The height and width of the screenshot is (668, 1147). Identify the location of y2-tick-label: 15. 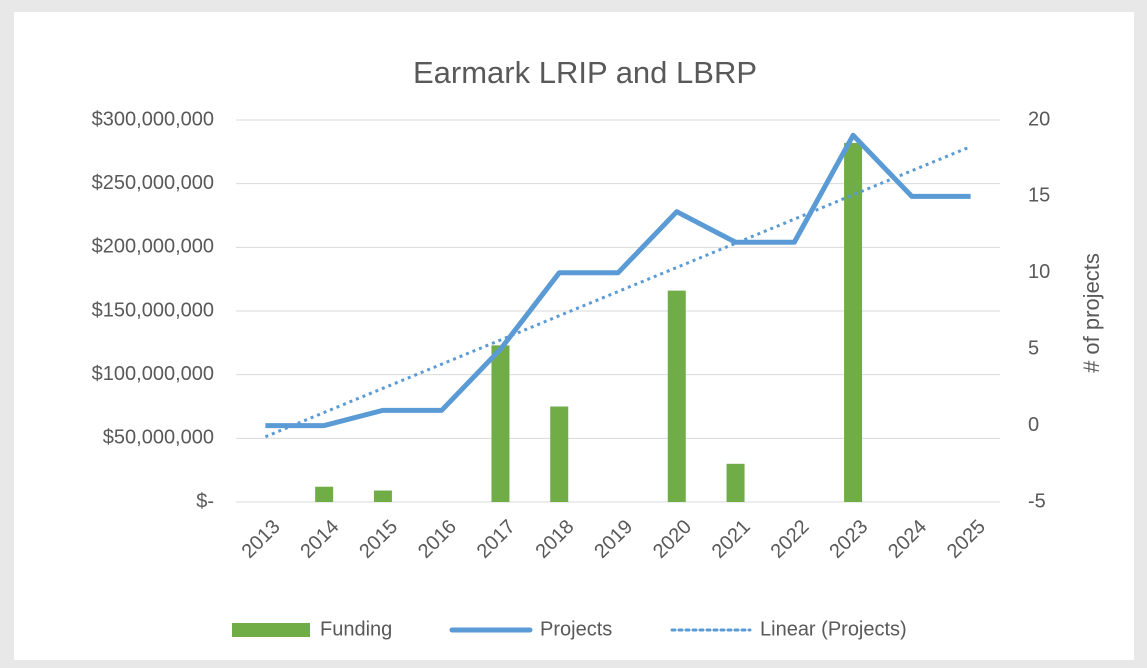
(1039, 196).